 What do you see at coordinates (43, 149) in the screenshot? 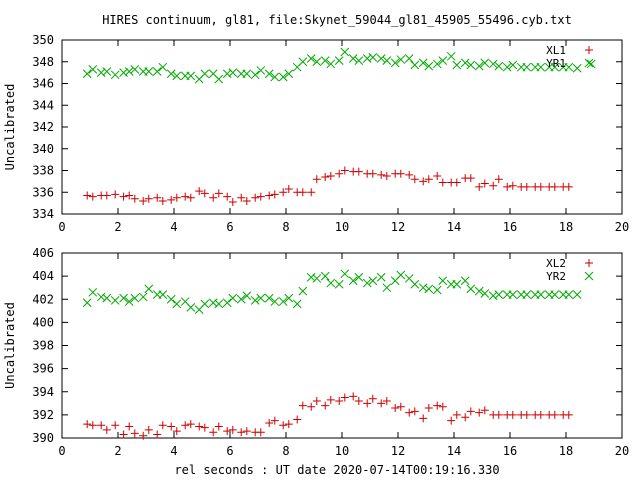
I see `y-tick-label: 340` at bounding box center [43, 149].